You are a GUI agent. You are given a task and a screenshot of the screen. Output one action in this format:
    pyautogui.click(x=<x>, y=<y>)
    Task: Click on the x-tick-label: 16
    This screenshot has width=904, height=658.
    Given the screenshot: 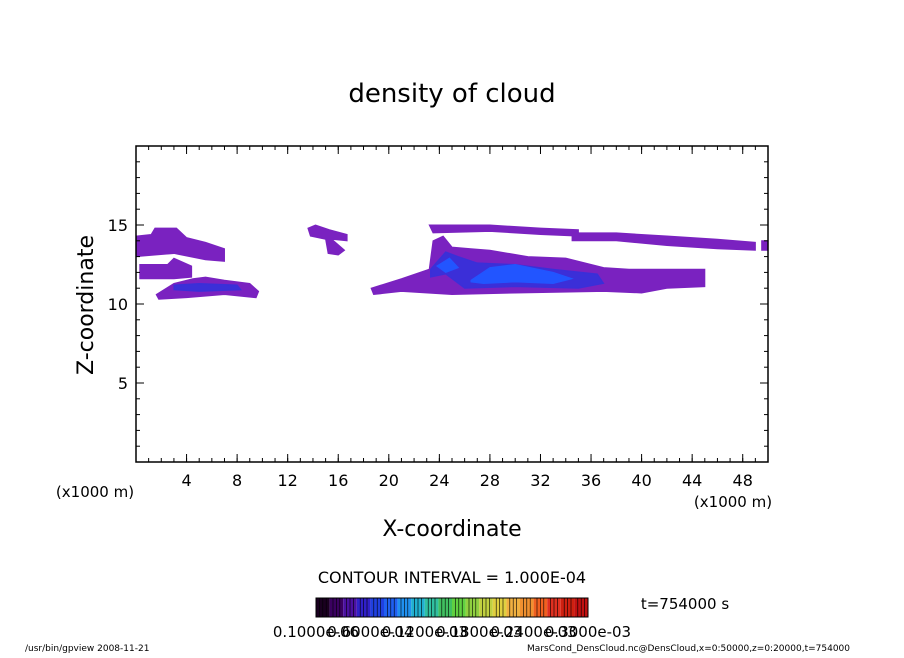 What is the action you would take?
    pyautogui.click(x=338, y=480)
    